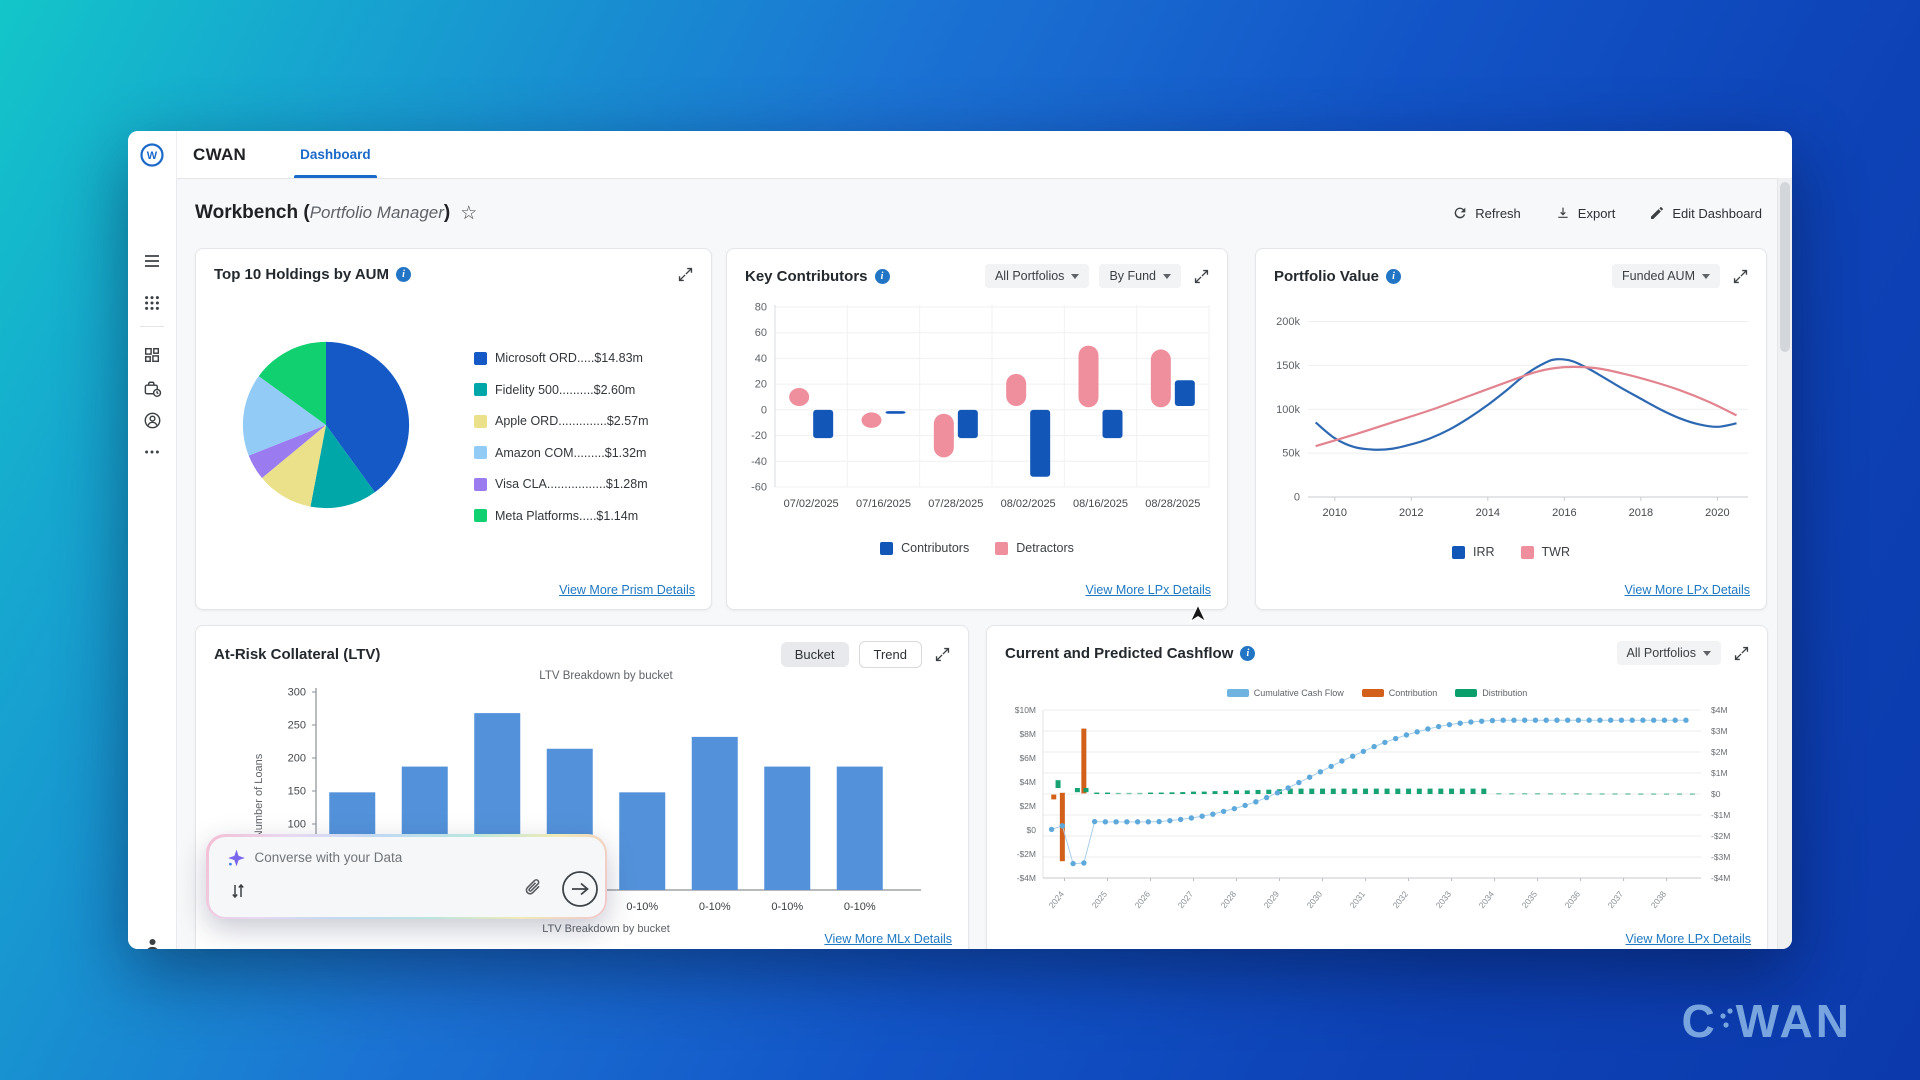 Image resolution: width=1920 pixels, height=1080 pixels. What do you see at coordinates (301, 274) in the screenshot?
I see `panel-title: Top 10 Holdings by AUM` at bounding box center [301, 274].